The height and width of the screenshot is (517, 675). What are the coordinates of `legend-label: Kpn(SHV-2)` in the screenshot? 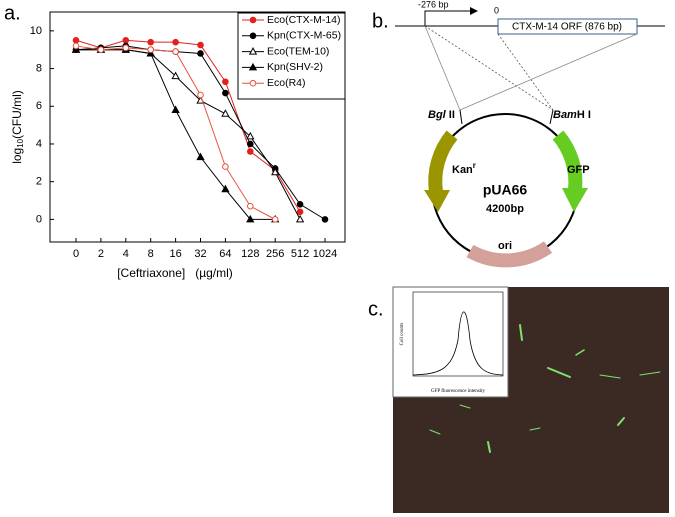 It's located at (295, 67).